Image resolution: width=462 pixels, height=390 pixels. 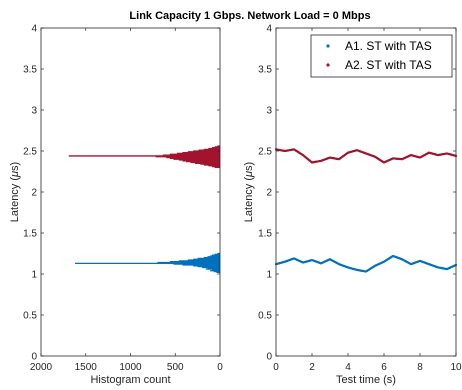 What do you see at coordinates (420, 367) in the screenshot?
I see `time-series-x-tick-label: 8` at bounding box center [420, 367].